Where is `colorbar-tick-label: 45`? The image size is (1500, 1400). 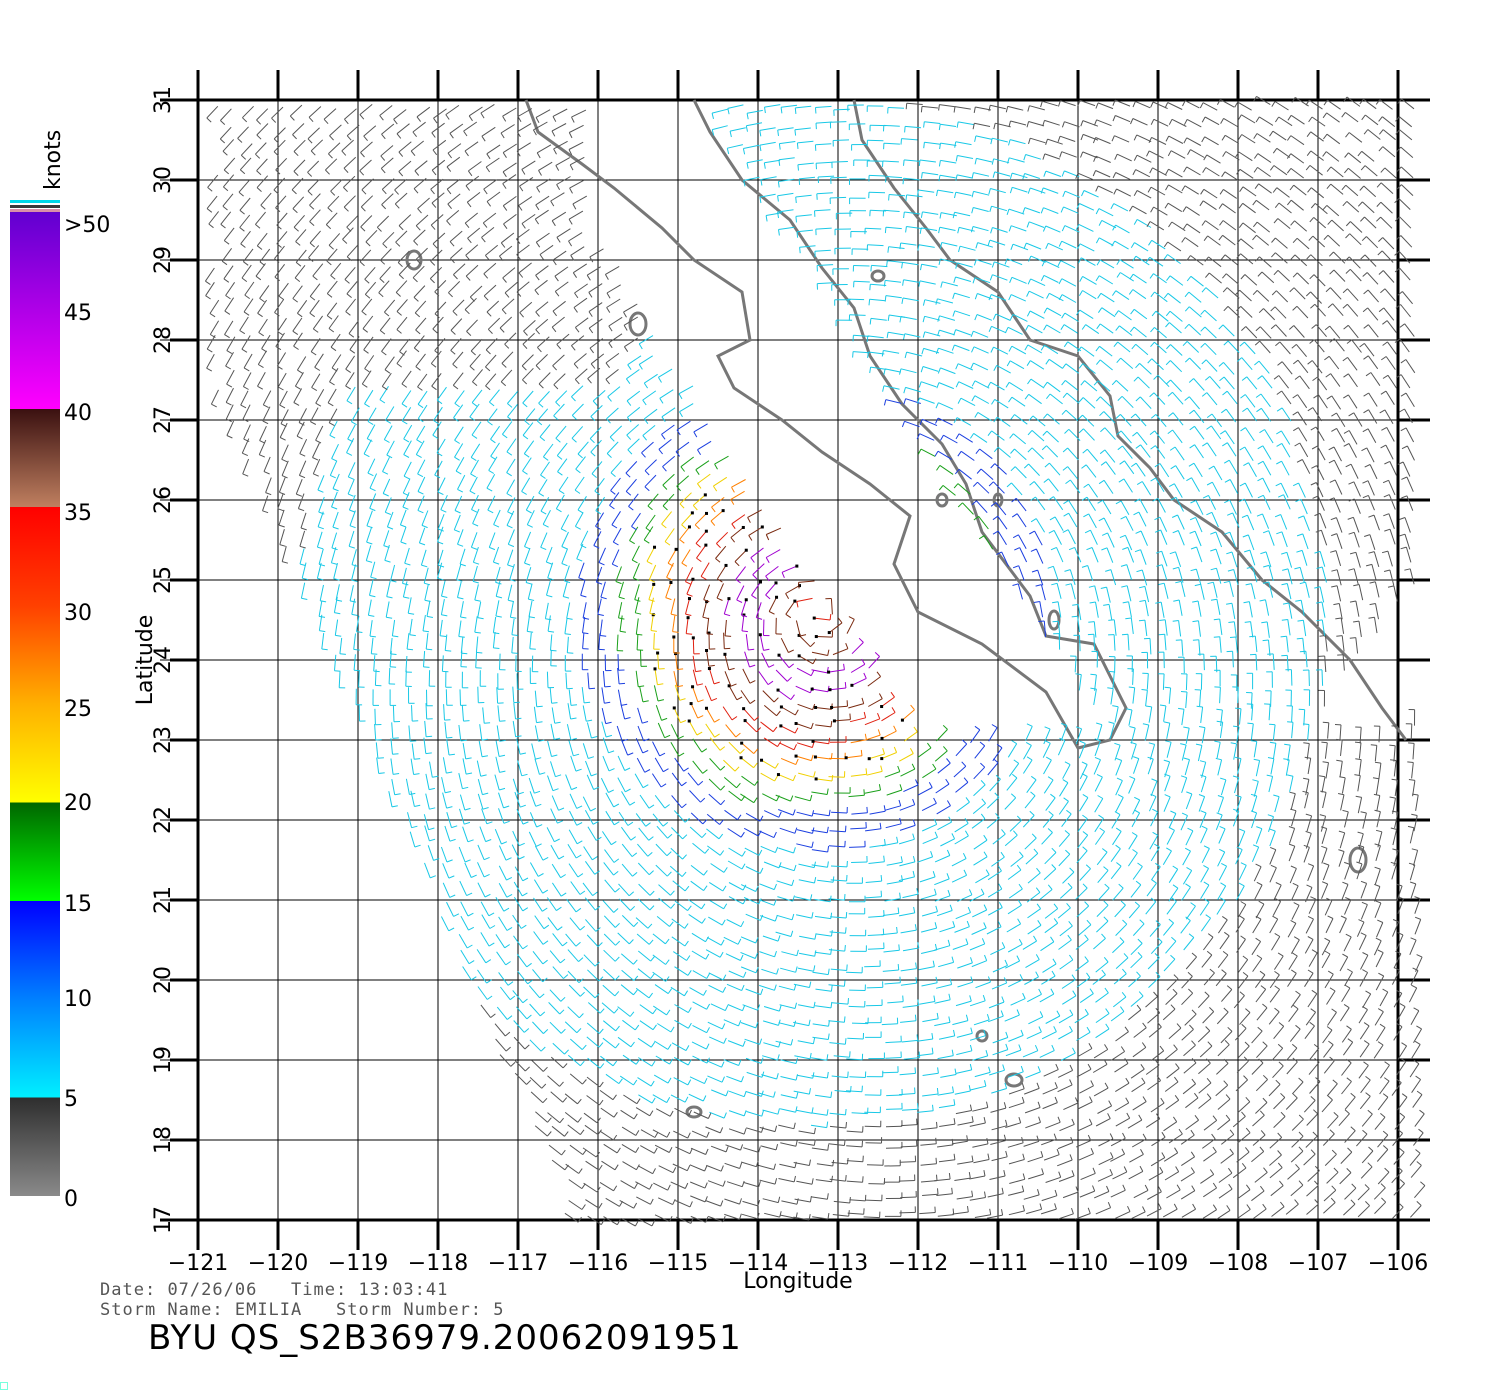 colorbar-tick-label: 45 is located at coordinates (78, 313).